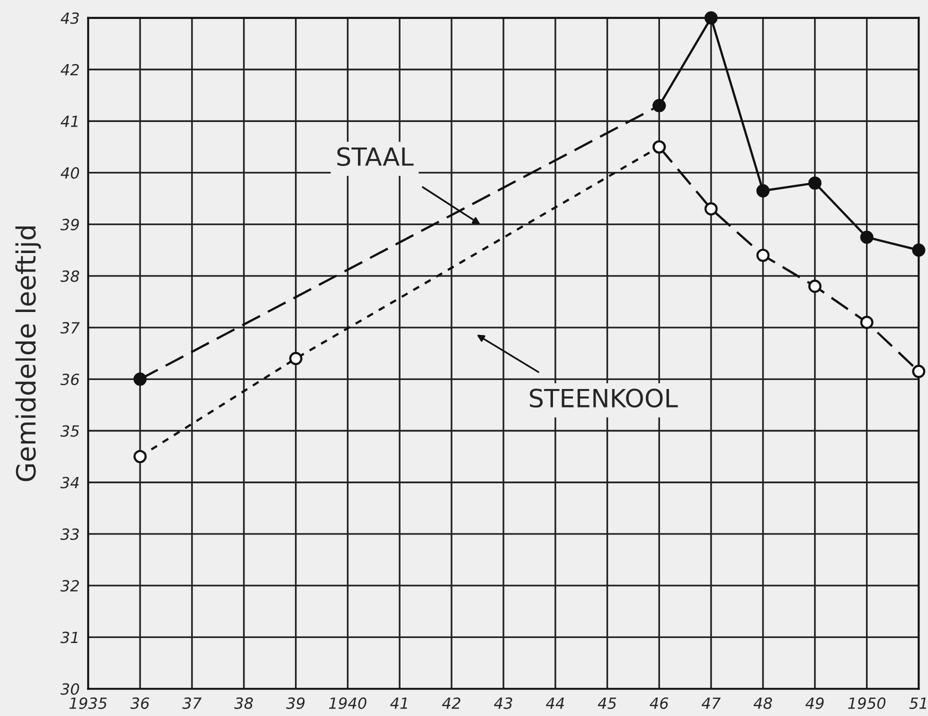 This screenshot has width=928, height=716. I want to click on x-tick-label: 43, so click(503, 703).